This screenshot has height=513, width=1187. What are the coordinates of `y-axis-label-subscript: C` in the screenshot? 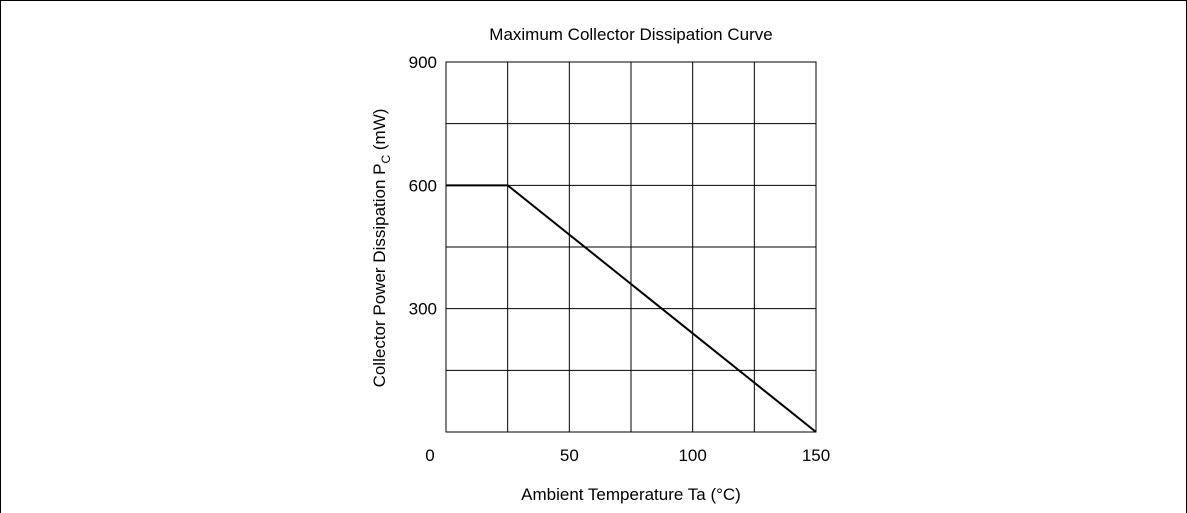 It's located at (386, 159).